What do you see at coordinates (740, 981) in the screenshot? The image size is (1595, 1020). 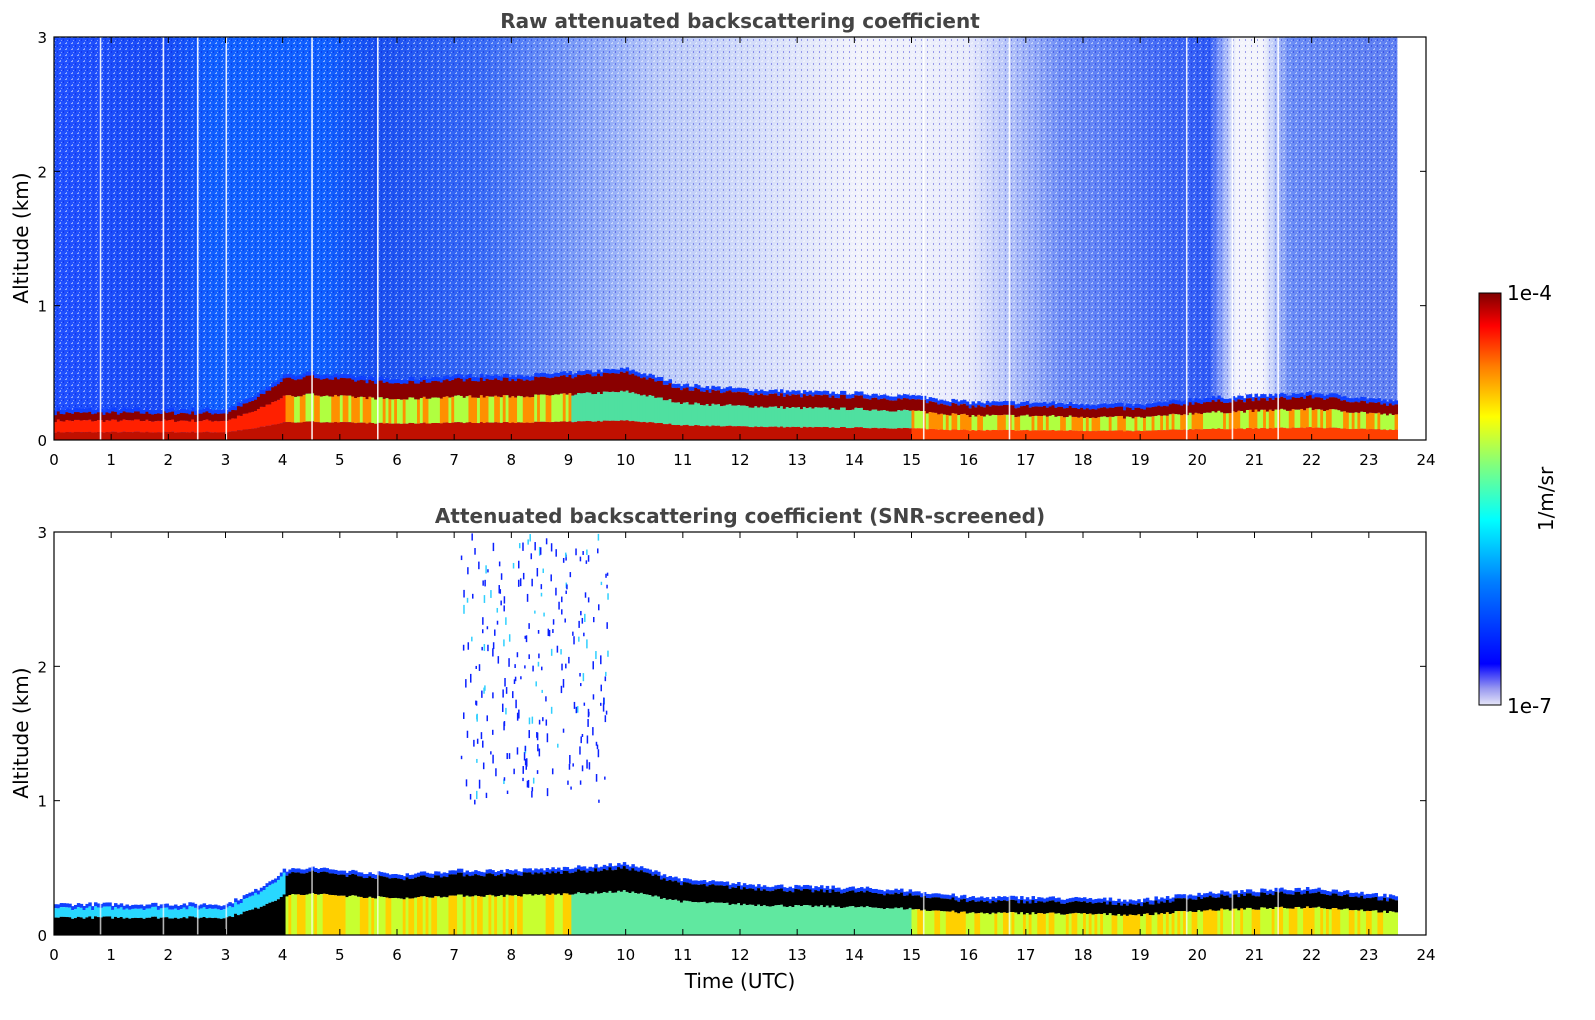 I see `x-axis-label: Time (UTC)` at bounding box center [740, 981].